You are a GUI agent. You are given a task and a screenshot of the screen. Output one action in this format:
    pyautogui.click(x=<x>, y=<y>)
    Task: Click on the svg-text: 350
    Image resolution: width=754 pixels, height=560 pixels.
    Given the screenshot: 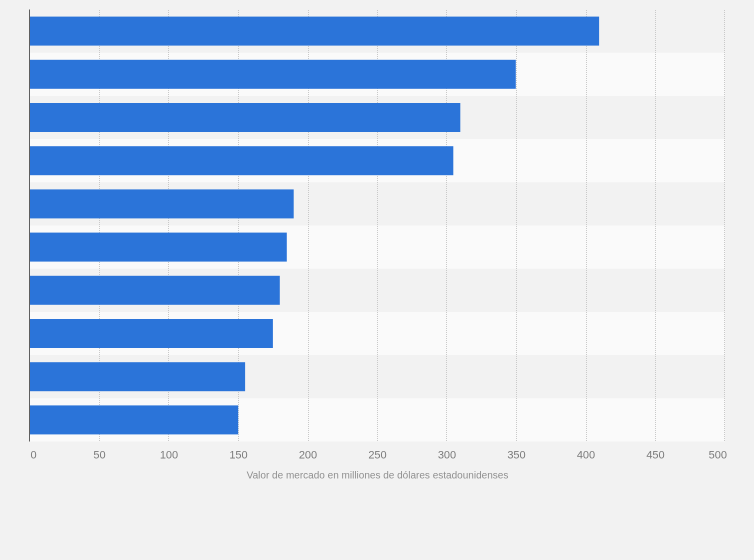 What is the action you would take?
    pyautogui.click(x=516, y=456)
    